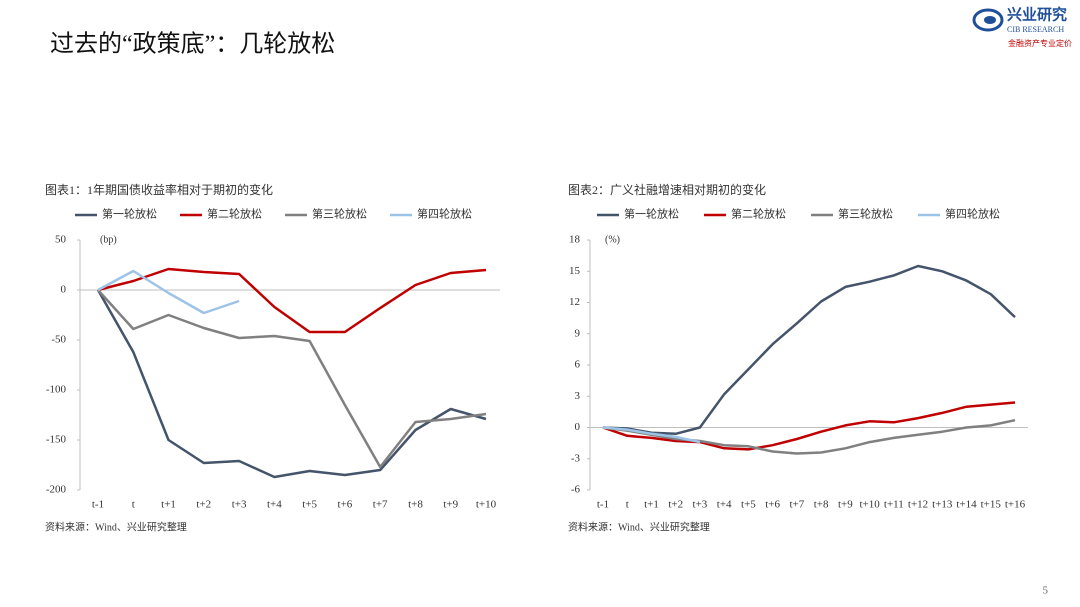  Describe the element at coordinates (966, 505) in the screenshot. I see `x-tick-label: t+14` at that location.